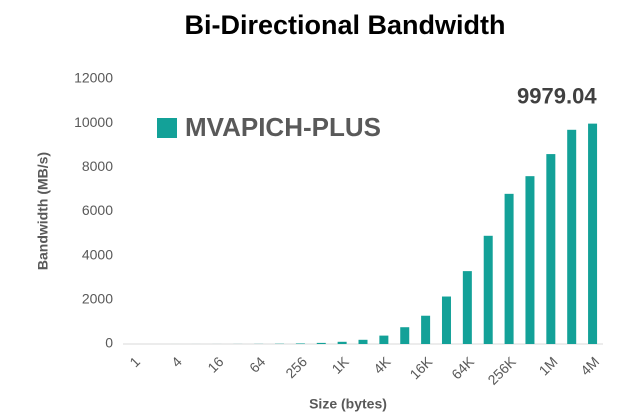  Describe the element at coordinates (134, 361) in the screenshot. I see `x-tick-label: 1` at that location.